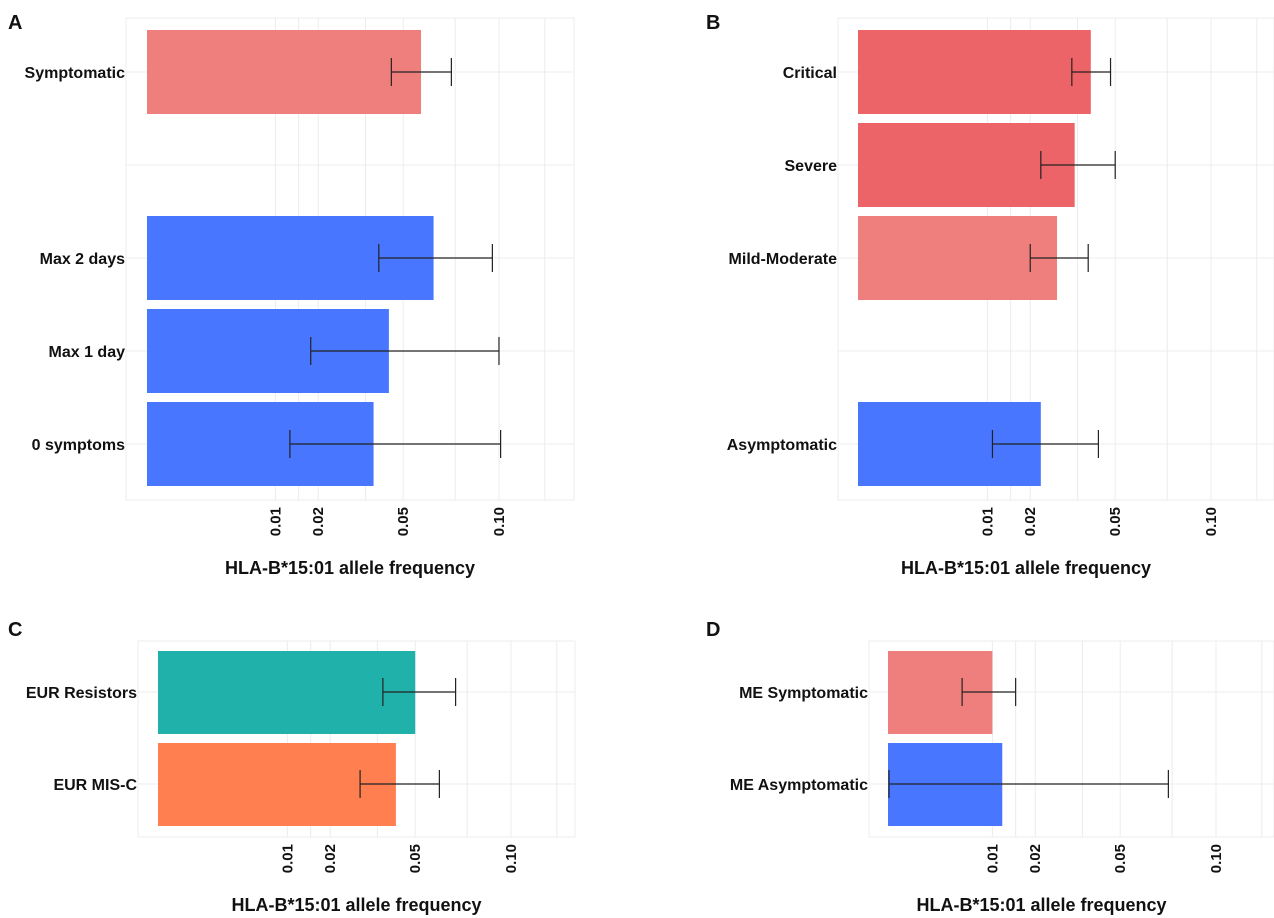  I want to click on category-label: ME Asymptomatic, so click(799, 785).